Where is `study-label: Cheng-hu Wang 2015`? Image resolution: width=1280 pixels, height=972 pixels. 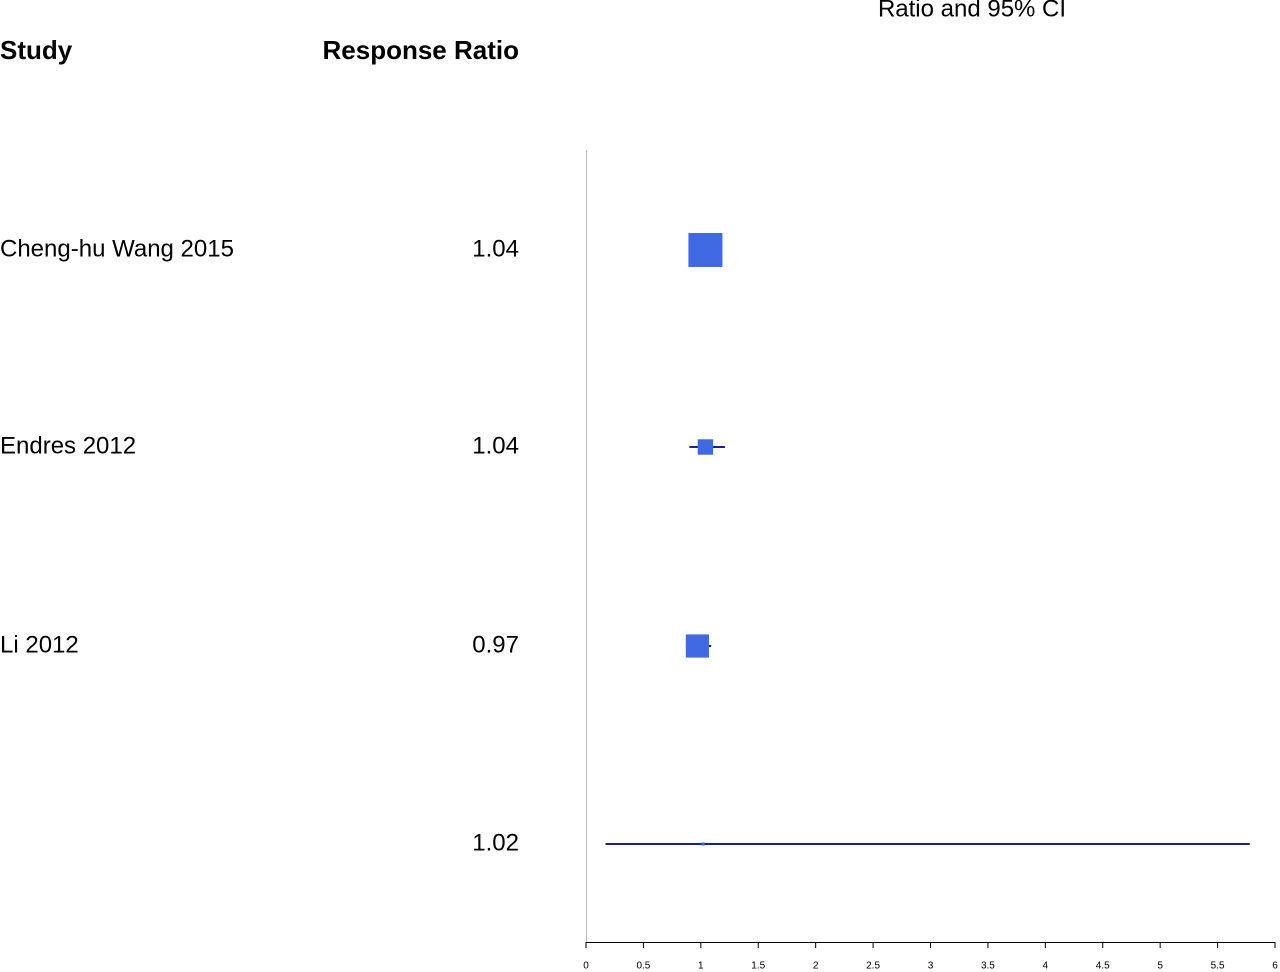
study-label: Cheng-hu Wang 2015 is located at coordinates (117, 248).